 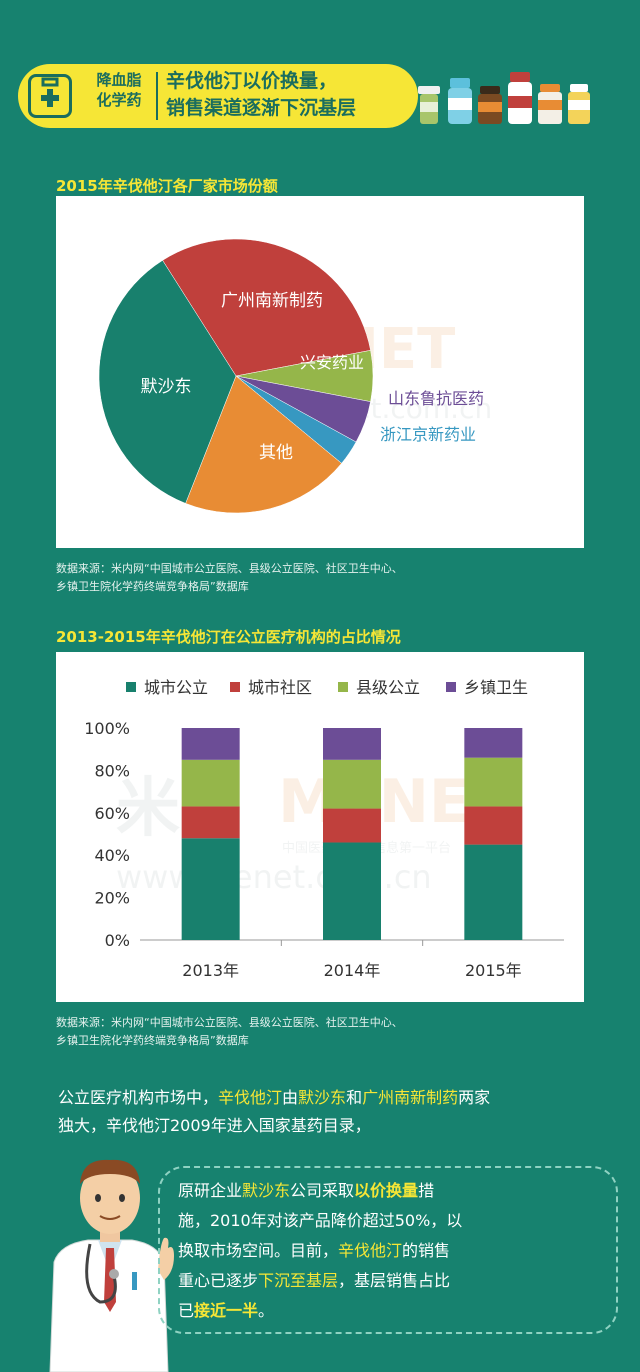 What do you see at coordinates (157, 96) in the screenshot?
I see `banner-divider` at bounding box center [157, 96].